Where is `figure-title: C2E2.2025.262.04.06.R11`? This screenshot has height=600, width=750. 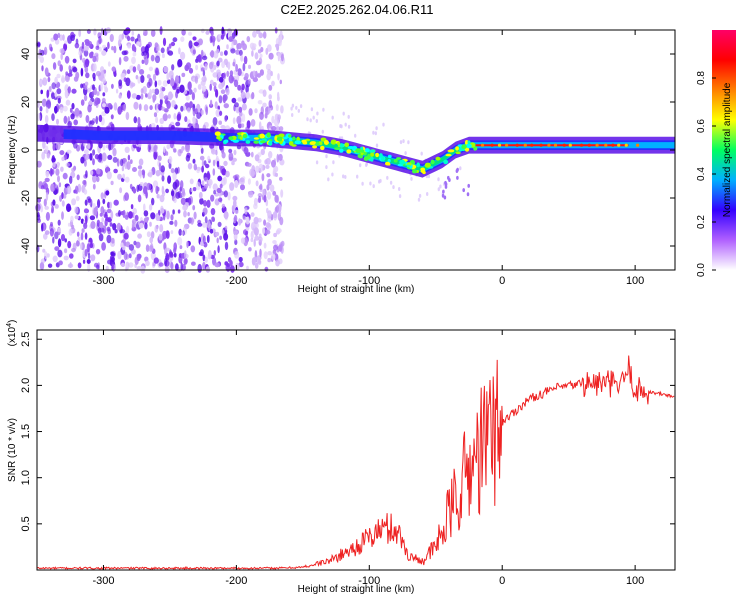 figure-title: C2E2.2025.262.04.06.R11 is located at coordinates (357, 9).